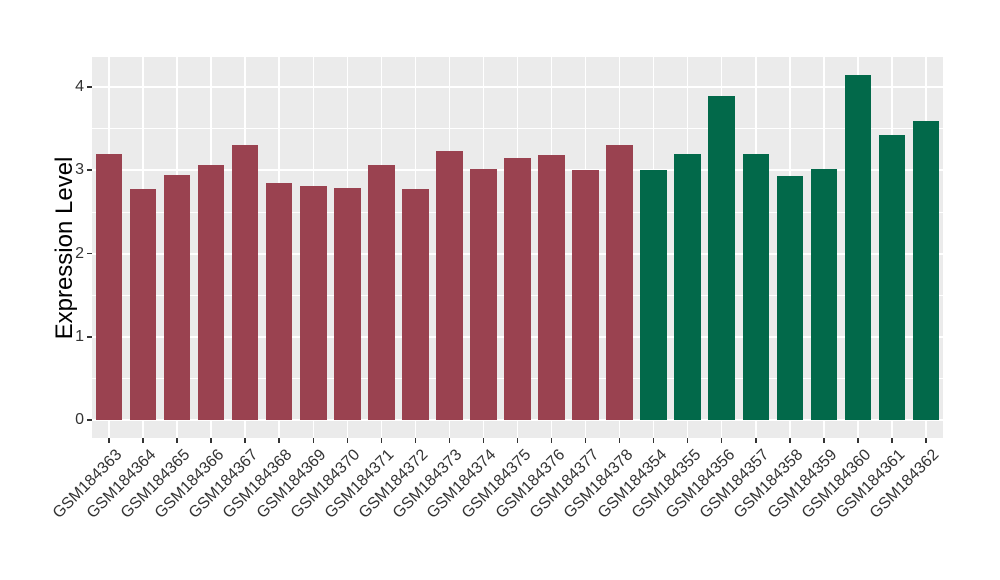 This screenshot has width=1000, height=580. I want to click on gridline-minor, so click(517, 129).